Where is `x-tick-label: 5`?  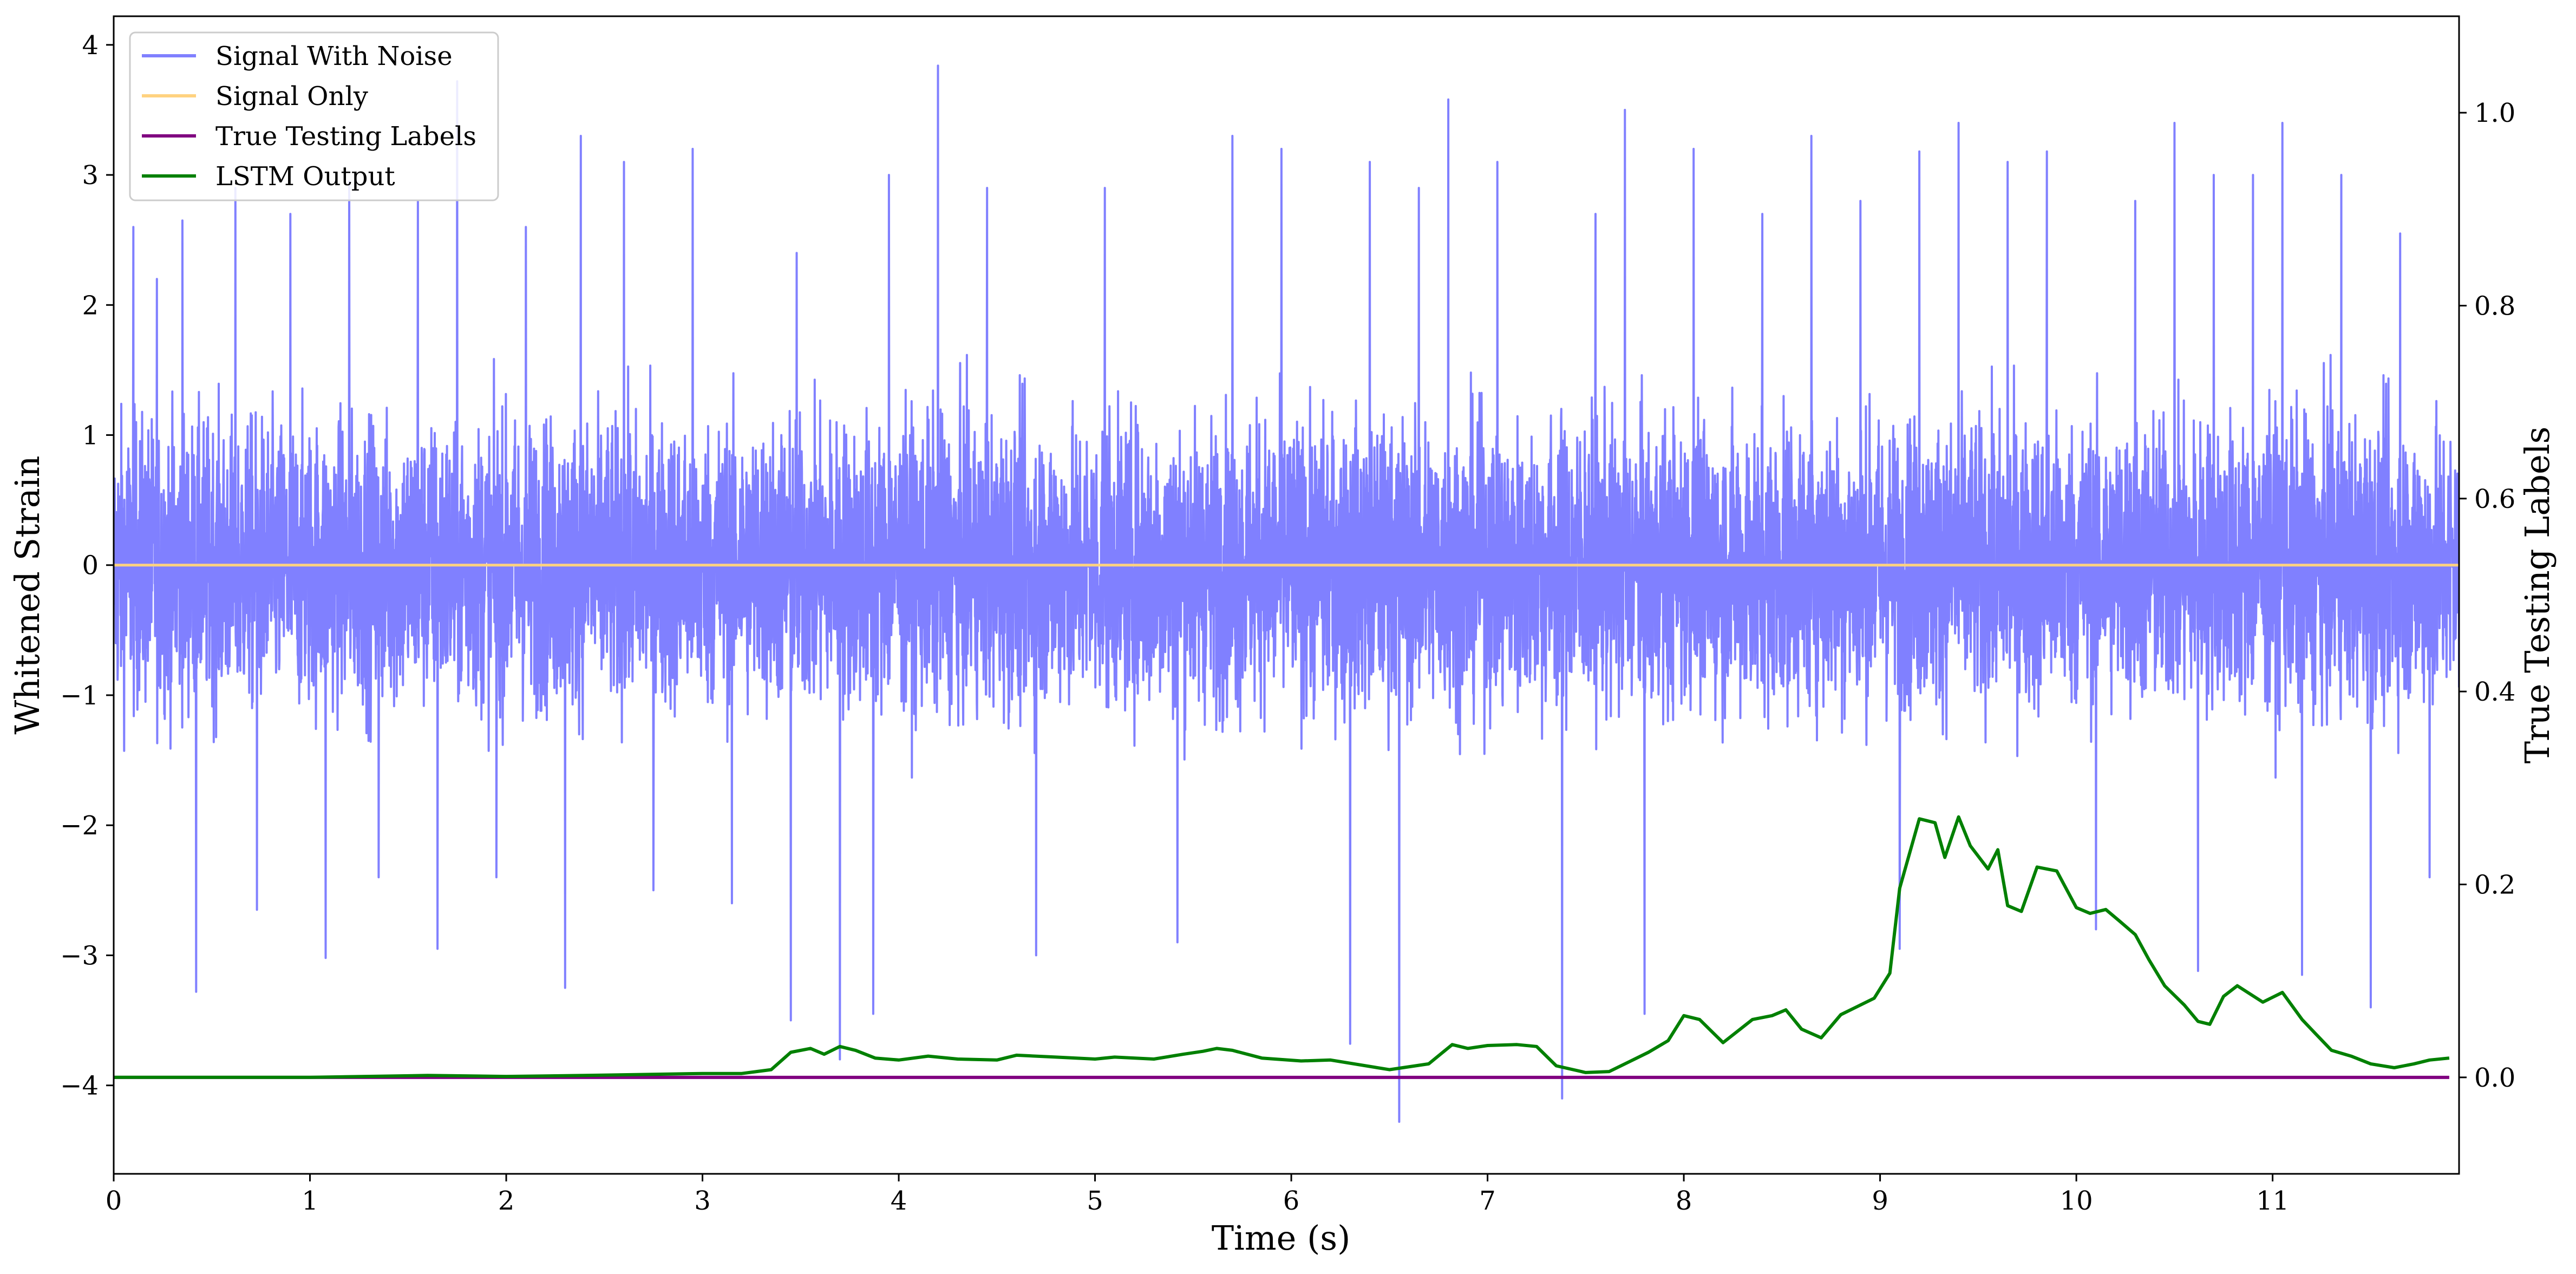
x-tick-label: 5 is located at coordinates (1095, 1201).